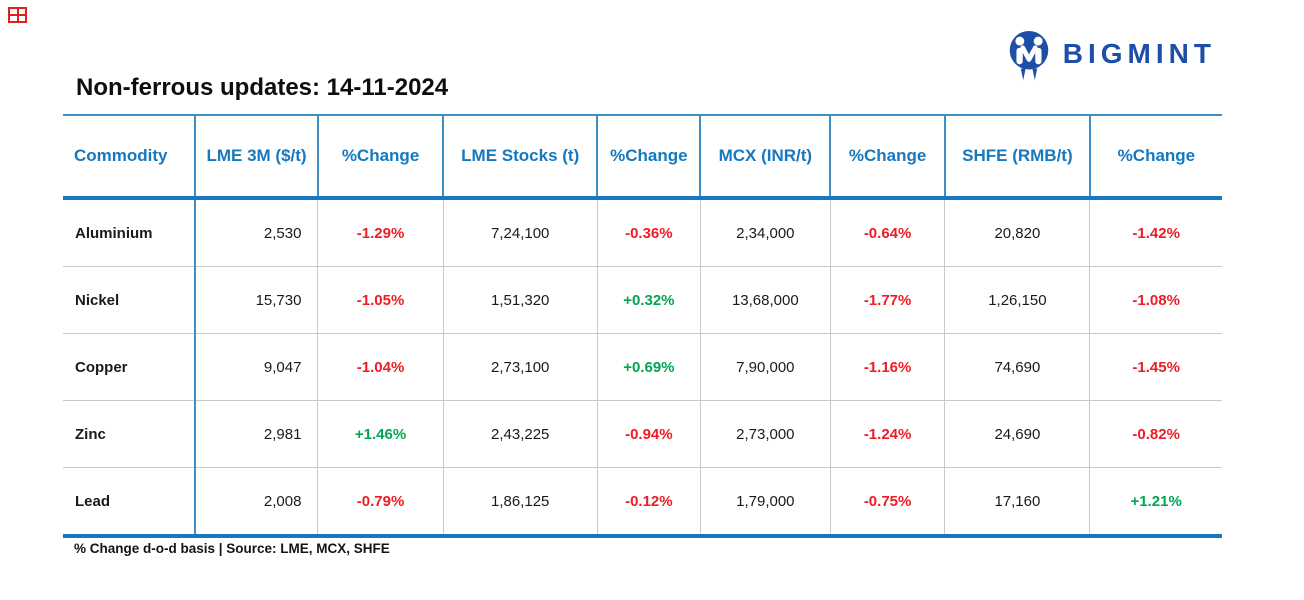 This screenshot has width=1304, height=600. What do you see at coordinates (888, 501) in the screenshot?
I see `percent-change-cell: -0.75%` at bounding box center [888, 501].